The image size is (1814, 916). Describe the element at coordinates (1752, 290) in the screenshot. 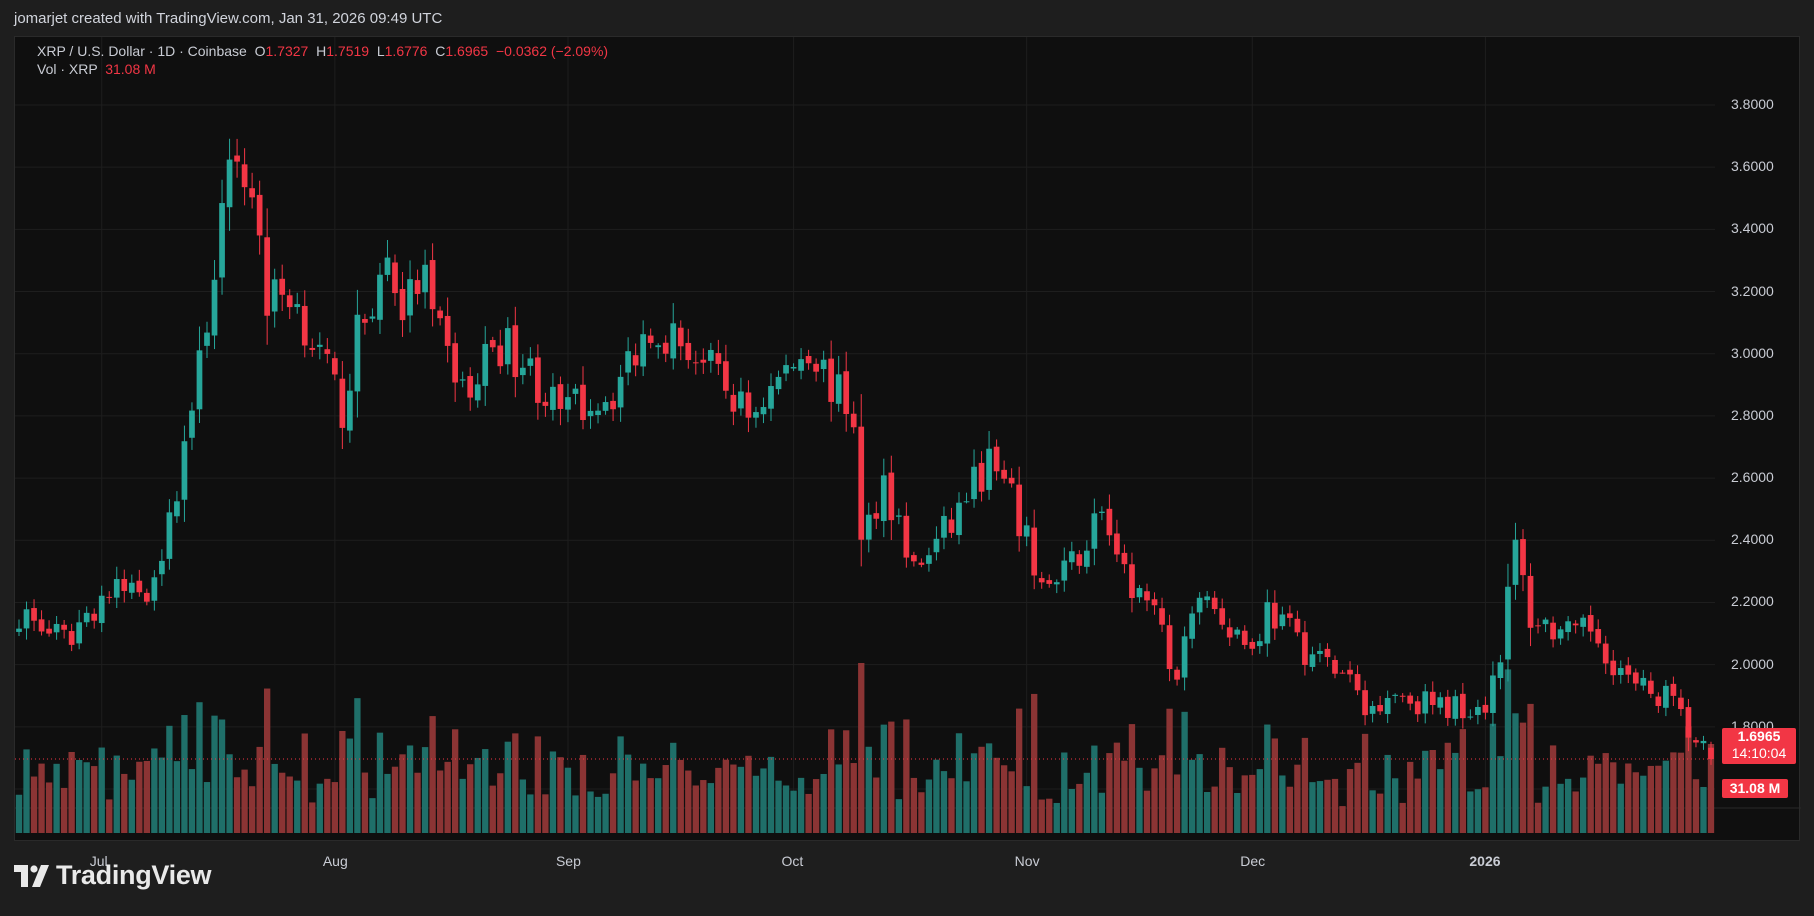

I see `price-tick-label: 3.2000` at that location.